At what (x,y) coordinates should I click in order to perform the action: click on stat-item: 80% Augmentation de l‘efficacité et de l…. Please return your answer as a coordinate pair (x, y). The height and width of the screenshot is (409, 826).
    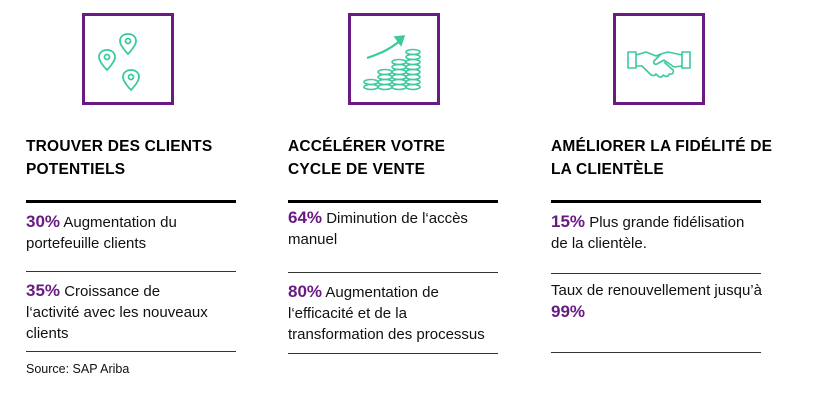
    Looking at the image, I should click on (408, 313).